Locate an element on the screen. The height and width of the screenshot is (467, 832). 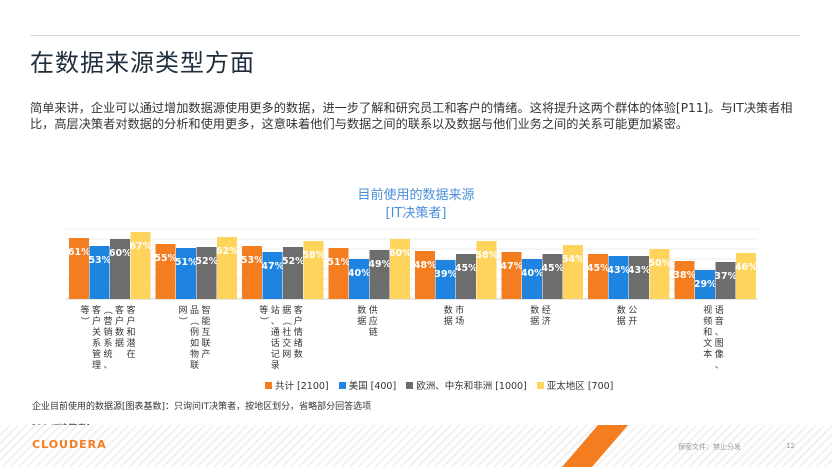
category-label-char: 系 is located at coordinates (96, 343).